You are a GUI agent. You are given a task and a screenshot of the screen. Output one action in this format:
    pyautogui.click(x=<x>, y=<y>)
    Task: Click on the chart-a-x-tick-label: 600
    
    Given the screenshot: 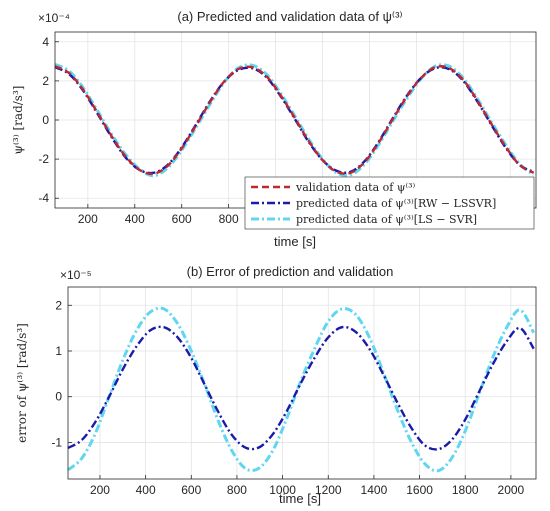 What is the action you would take?
    pyautogui.click(x=182, y=219)
    